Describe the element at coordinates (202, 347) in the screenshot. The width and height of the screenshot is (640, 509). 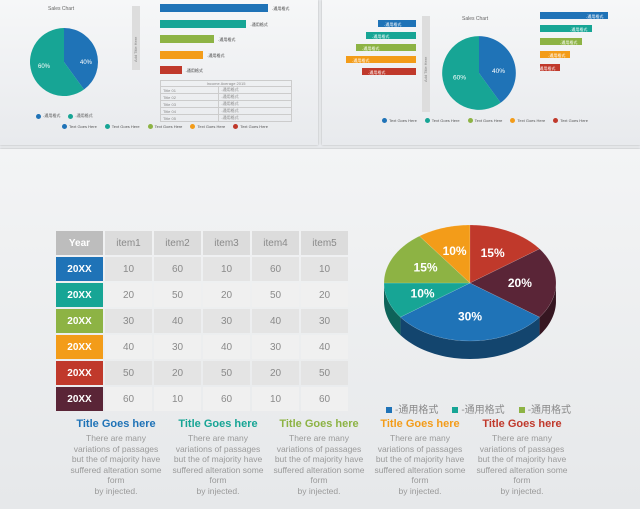
I see `table-row: 20XX 40 30 40 30 40` at that location.